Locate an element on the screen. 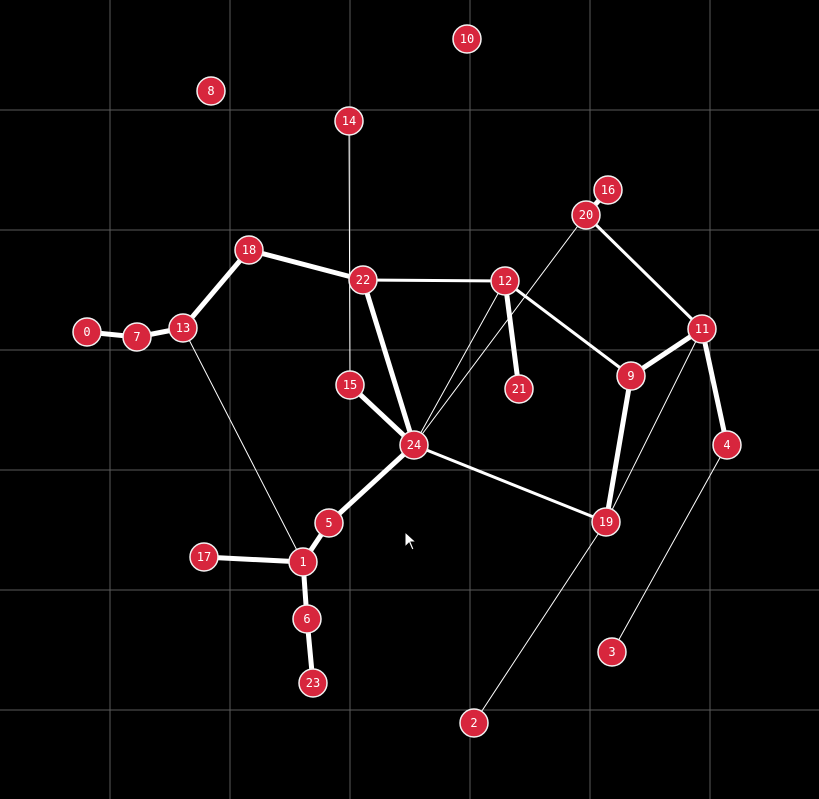 This screenshot has height=799, width=819. graph-node-13: 13 is located at coordinates (183, 328).